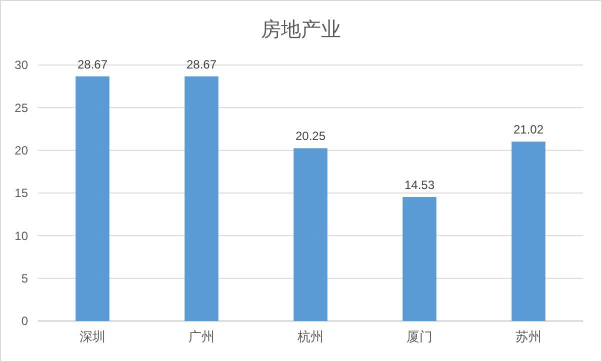 The image size is (602, 362). What do you see at coordinates (528, 129) in the screenshot?
I see `data-label: 21.02` at bounding box center [528, 129].